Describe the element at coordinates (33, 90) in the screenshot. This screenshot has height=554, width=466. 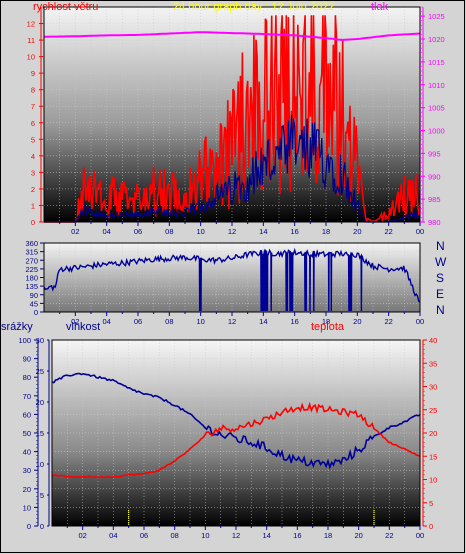
I see `wind-axis-label: 8` at that location.